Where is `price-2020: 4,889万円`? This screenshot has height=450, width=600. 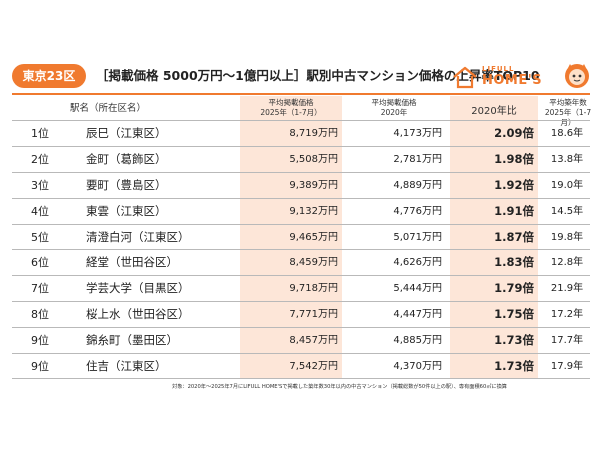
price-2020: 4,889万円 is located at coordinates (417, 185).